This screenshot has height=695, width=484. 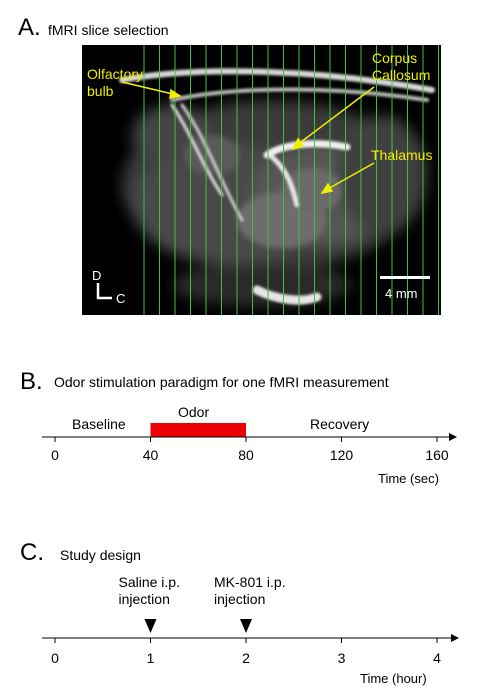 What do you see at coordinates (115, 83) in the screenshot?
I see `olfactory-bulb-label: Olfactory bulb` at bounding box center [115, 83].